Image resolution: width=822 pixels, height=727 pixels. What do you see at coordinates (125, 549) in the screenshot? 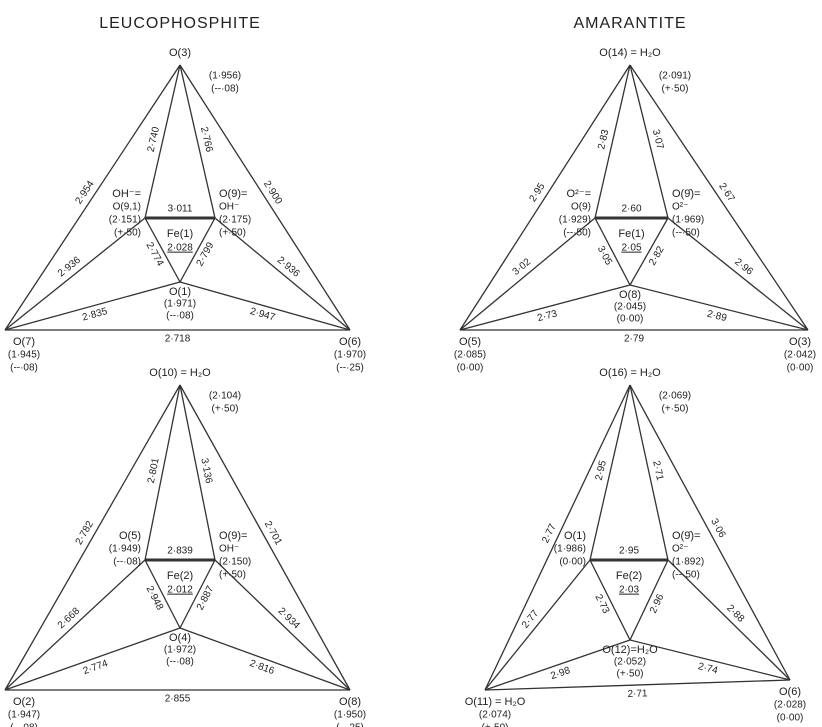
I see `node-label: (1·949)` at bounding box center [125, 549].